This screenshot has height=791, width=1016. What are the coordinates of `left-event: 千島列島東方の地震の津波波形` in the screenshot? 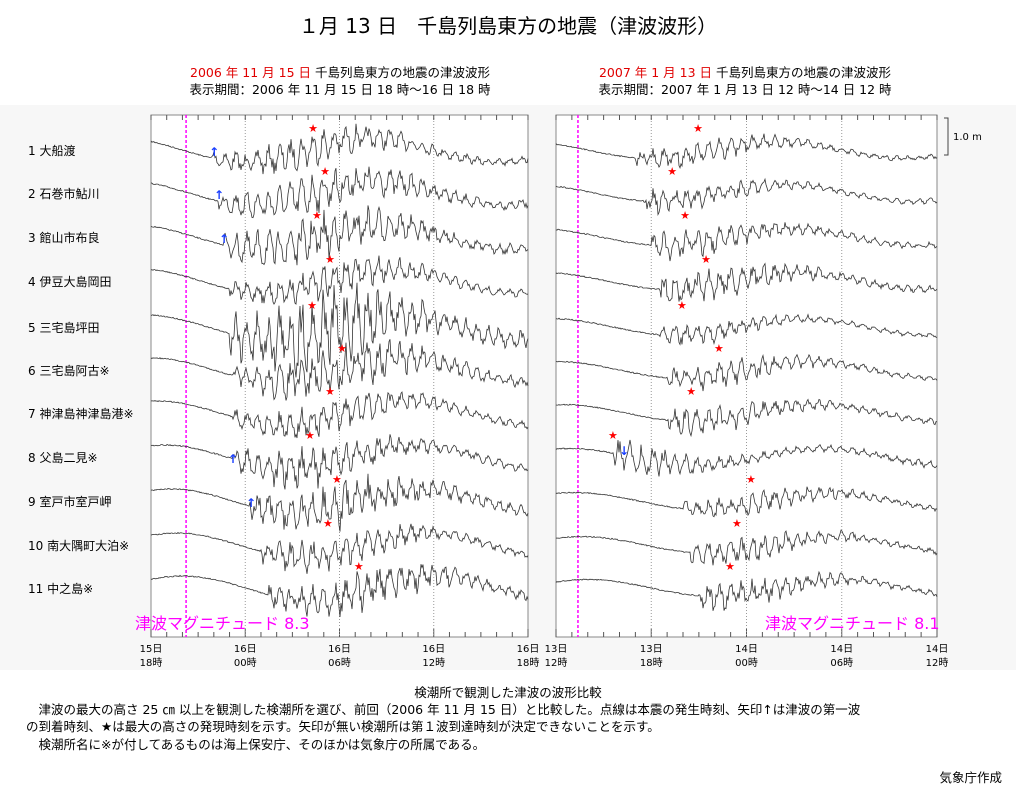 It's located at (402, 72).